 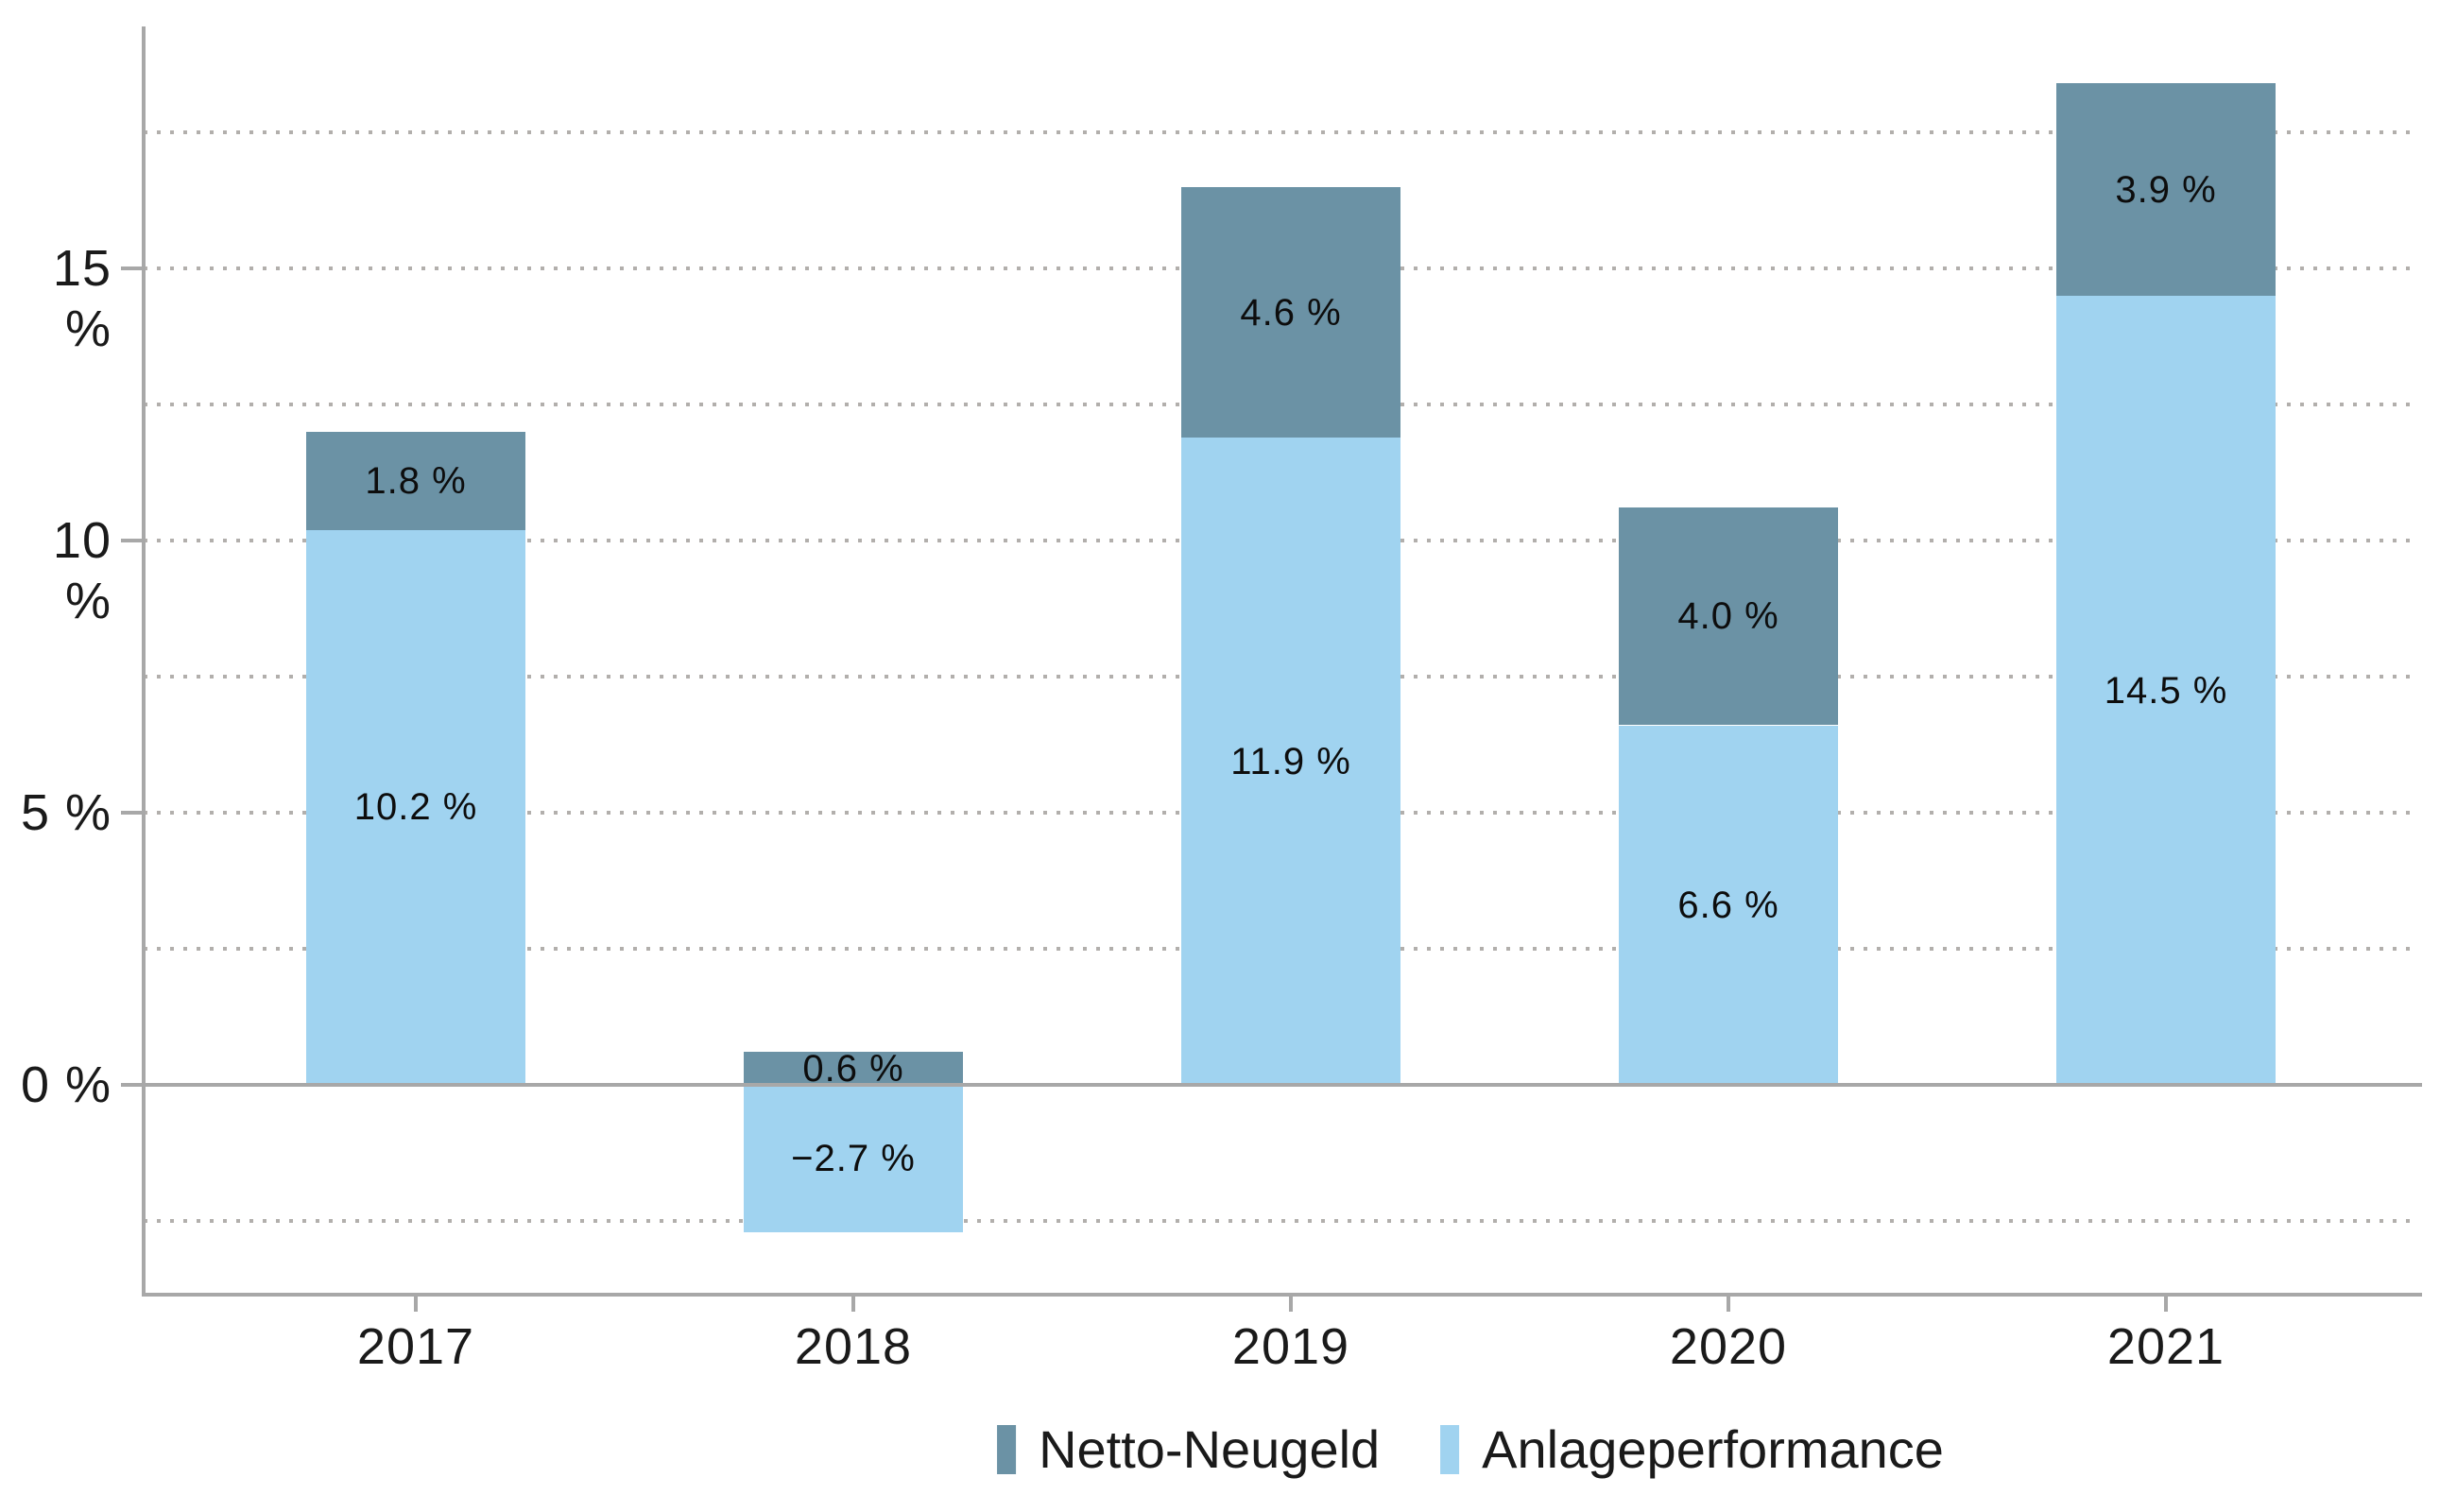 What do you see at coordinates (82, 298) in the screenshot?
I see `y-tick-label: 15 %` at bounding box center [82, 298].